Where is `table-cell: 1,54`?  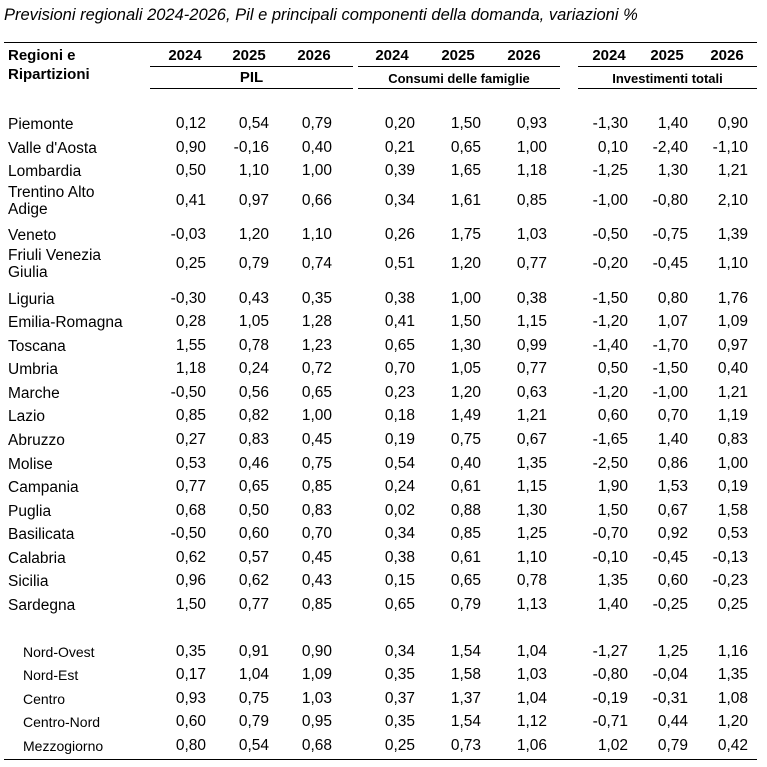
table-cell: 1,54 is located at coordinates (465, 651).